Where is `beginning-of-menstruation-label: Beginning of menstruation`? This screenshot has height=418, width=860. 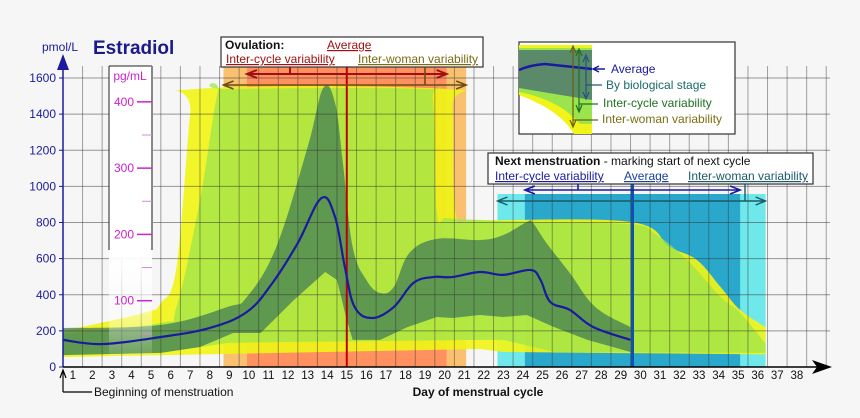
beginning-of-menstruation-label: Beginning of menstruation is located at coordinates (163, 392).